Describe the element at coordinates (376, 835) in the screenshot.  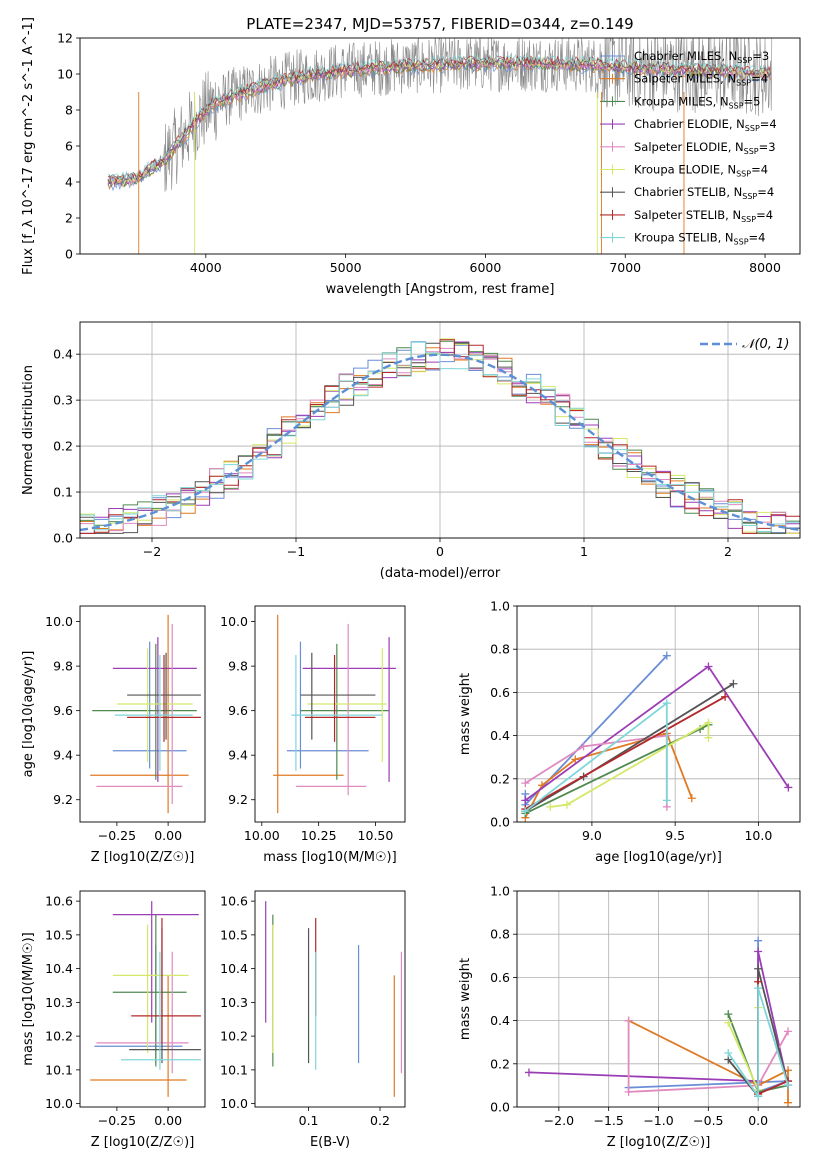
I see `x-tick-label: 10.50` at that location.